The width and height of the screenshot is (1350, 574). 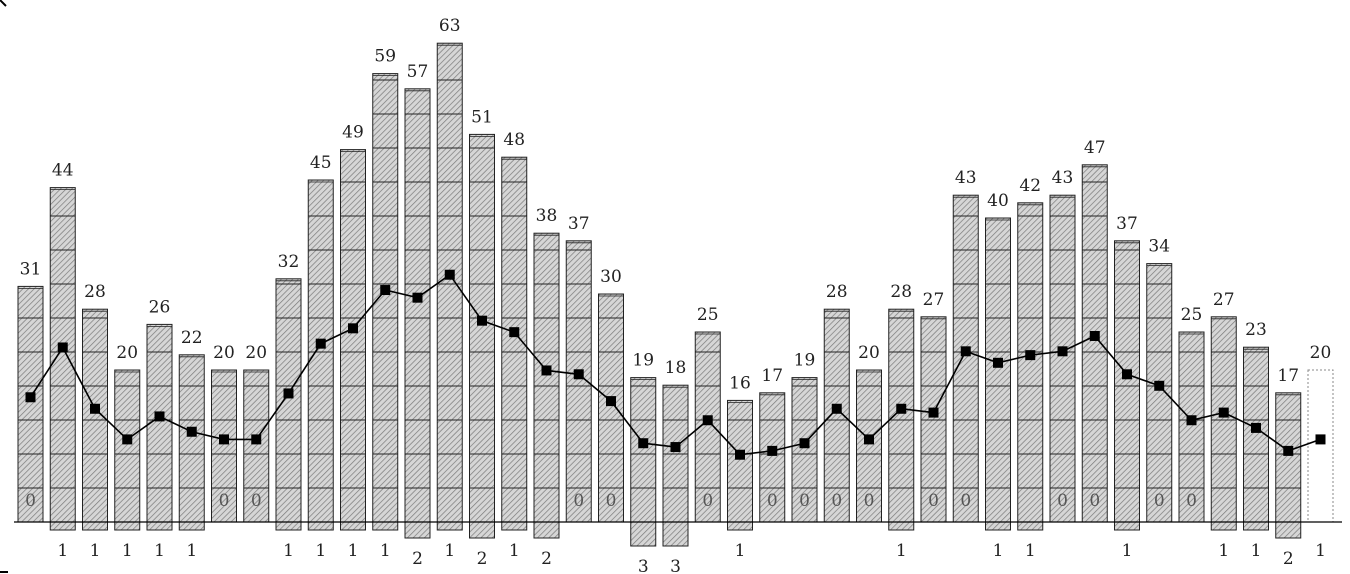 I want to click on bar-value-label: 20, so click(x=224, y=353).